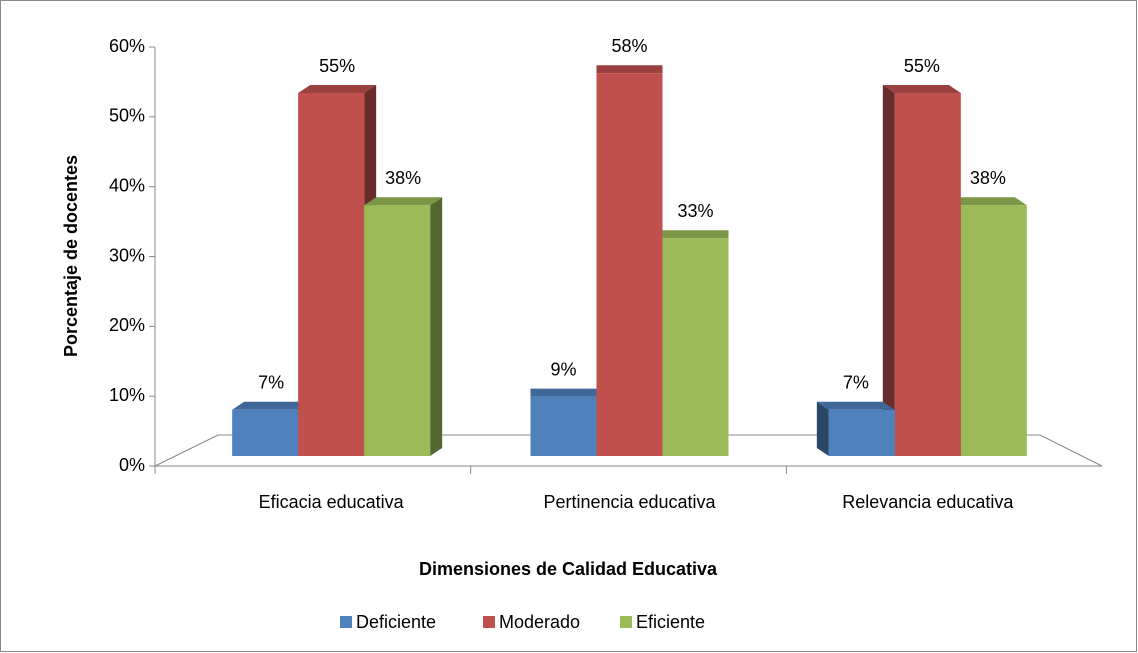 This screenshot has width=1138, height=653. What do you see at coordinates (127, 185) in the screenshot?
I see `y-tick-label: 40%` at bounding box center [127, 185].